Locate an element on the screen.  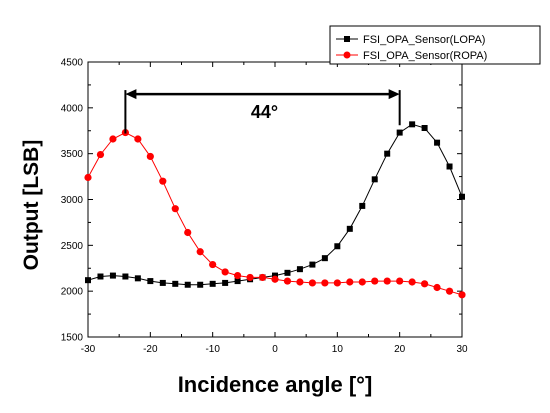
annotation-label: 44° is located at coordinates (264, 112).